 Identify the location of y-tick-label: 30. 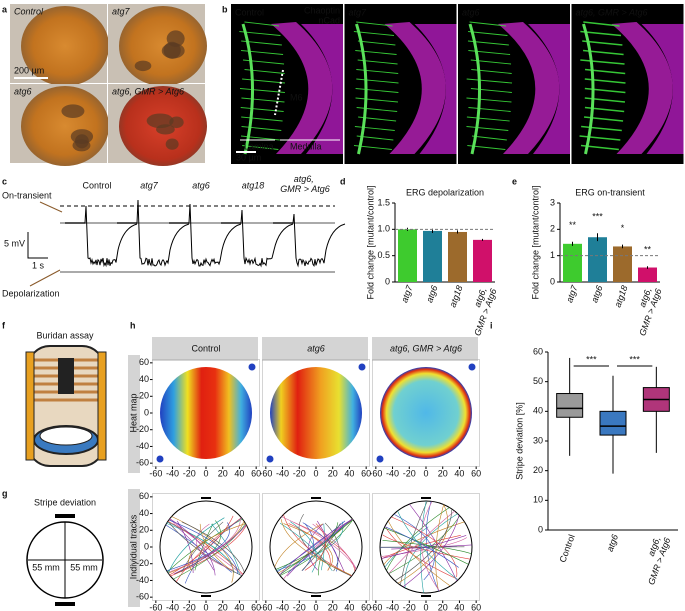
(538, 440).